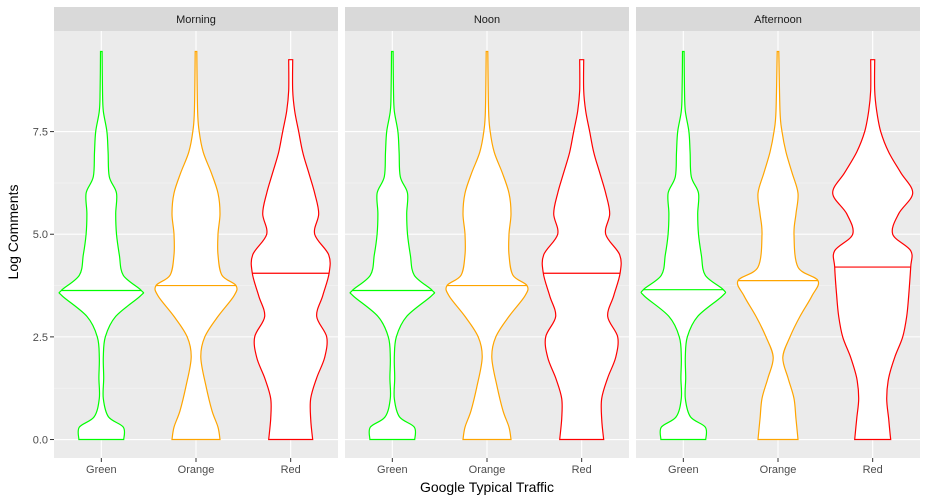 This screenshot has height=503, width=928. What do you see at coordinates (43, 287) in the screenshot?
I see `y-axis: 0.0 2.5 5.0 7.5` at bounding box center [43, 287].